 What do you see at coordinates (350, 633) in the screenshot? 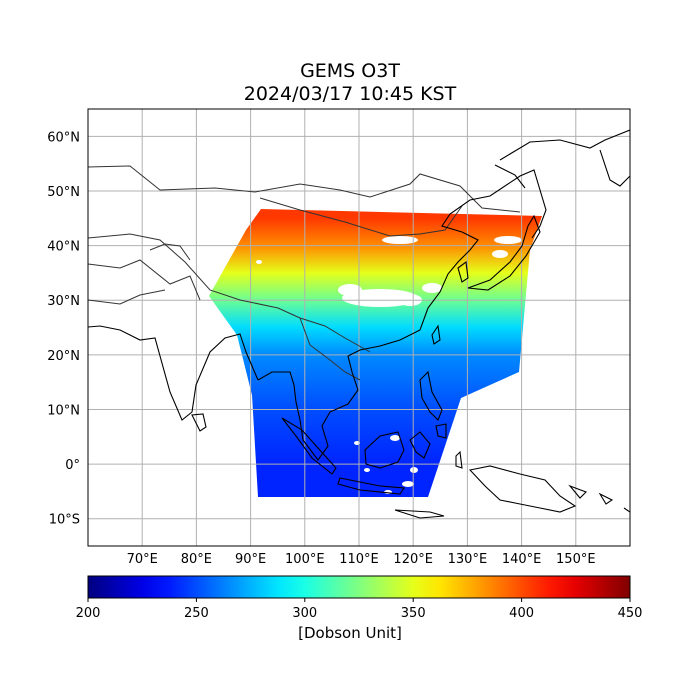
I see `colorbar-label: [Dobson Unit]` at bounding box center [350, 633].